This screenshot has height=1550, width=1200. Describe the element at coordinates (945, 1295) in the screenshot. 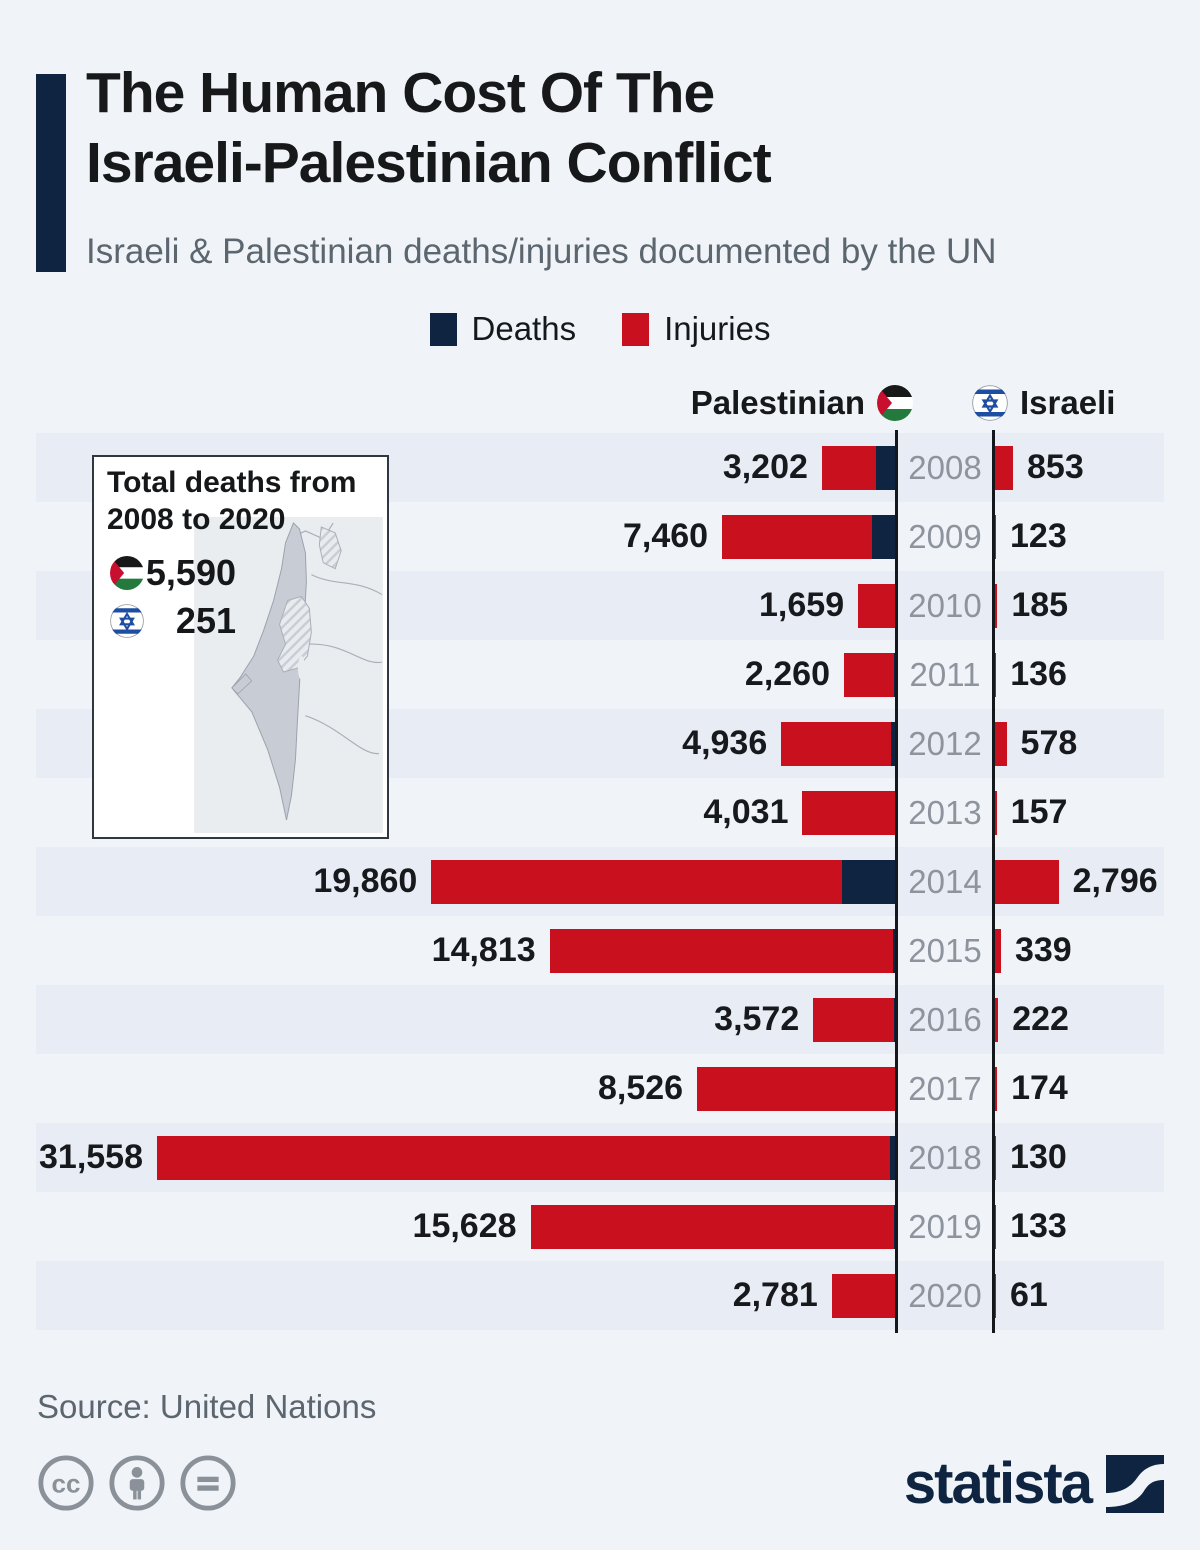

I see `year-label-2020: 2020` at that location.